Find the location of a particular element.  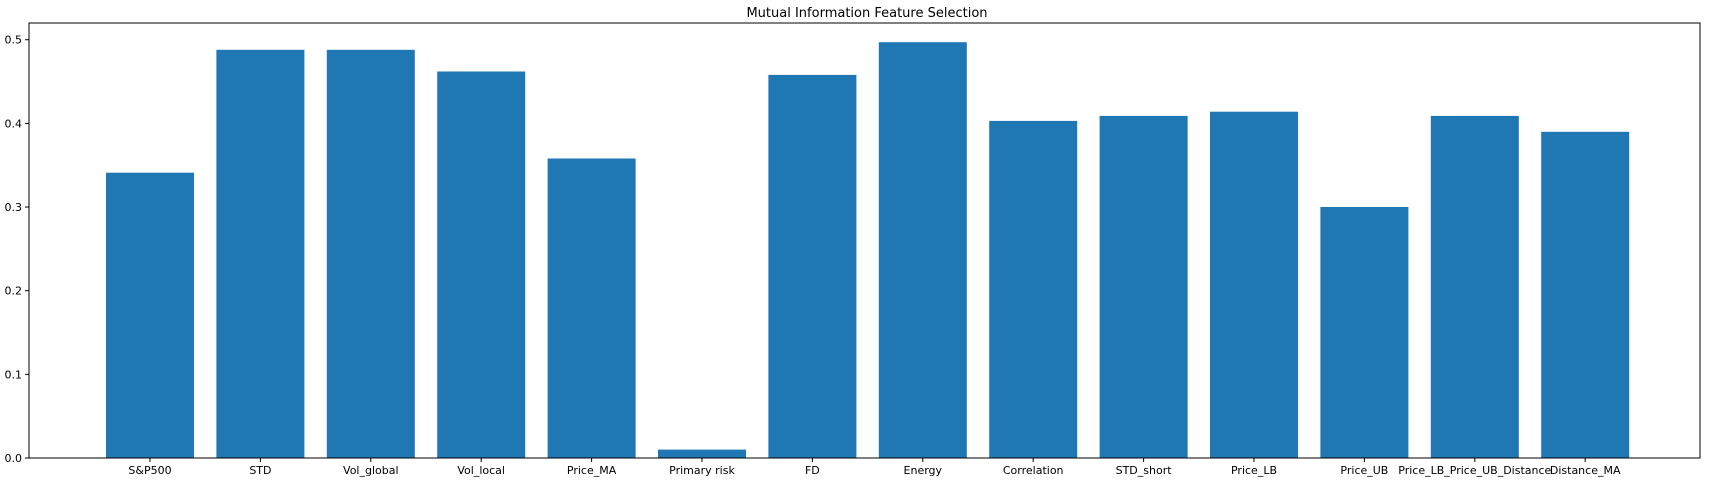

x-tick-label: Price_LB_Price_UB_Distance is located at coordinates (1474, 470).